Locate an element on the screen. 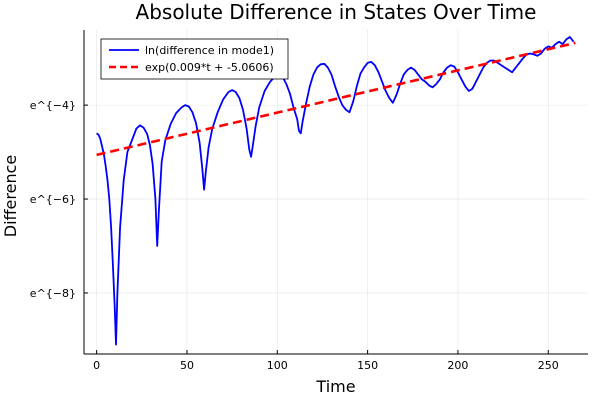  x-axis-label: Time is located at coordinates (335, 386).